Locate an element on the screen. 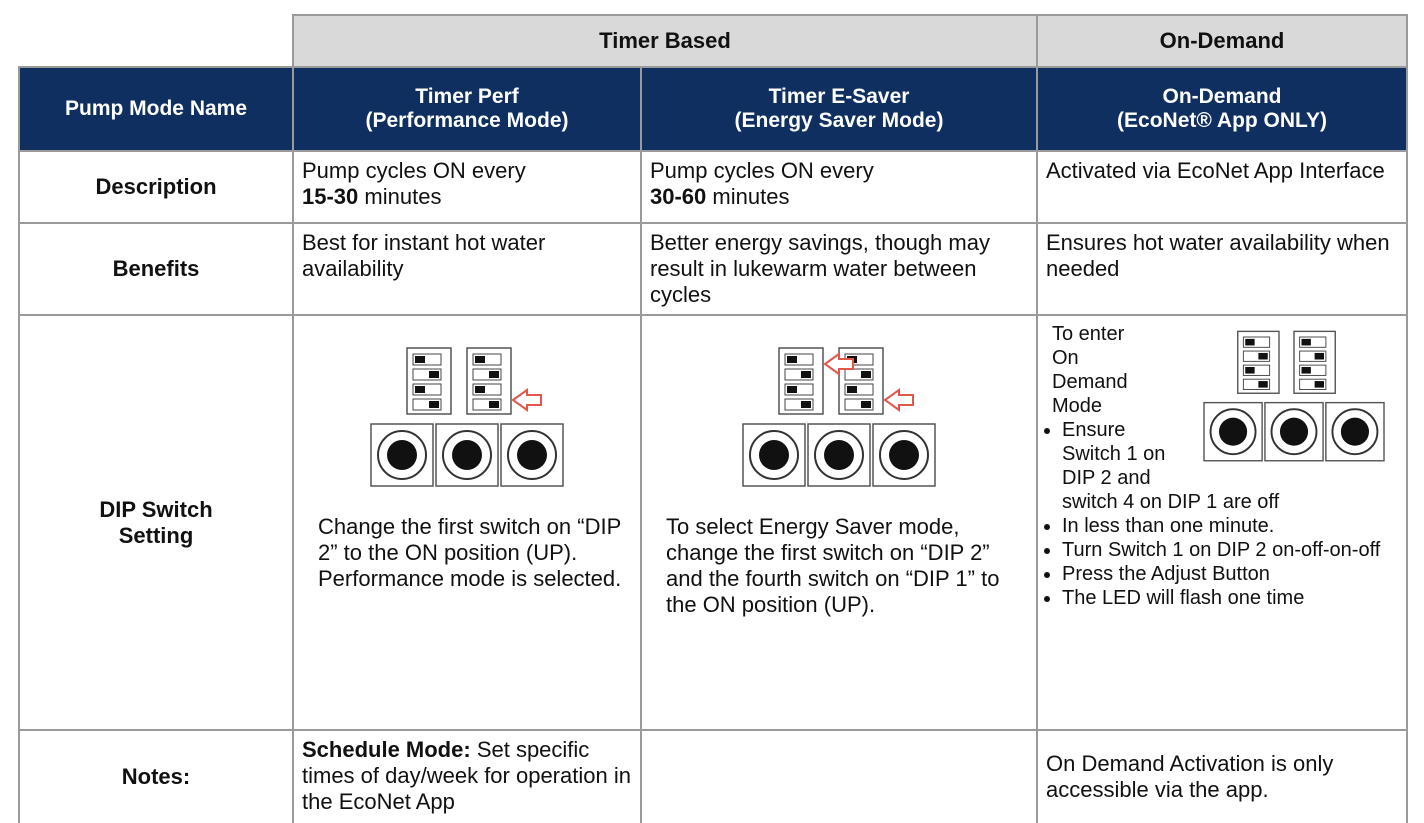  header-cell: Timer Perf (Performance Mode) is located at coordinates (467, 109).